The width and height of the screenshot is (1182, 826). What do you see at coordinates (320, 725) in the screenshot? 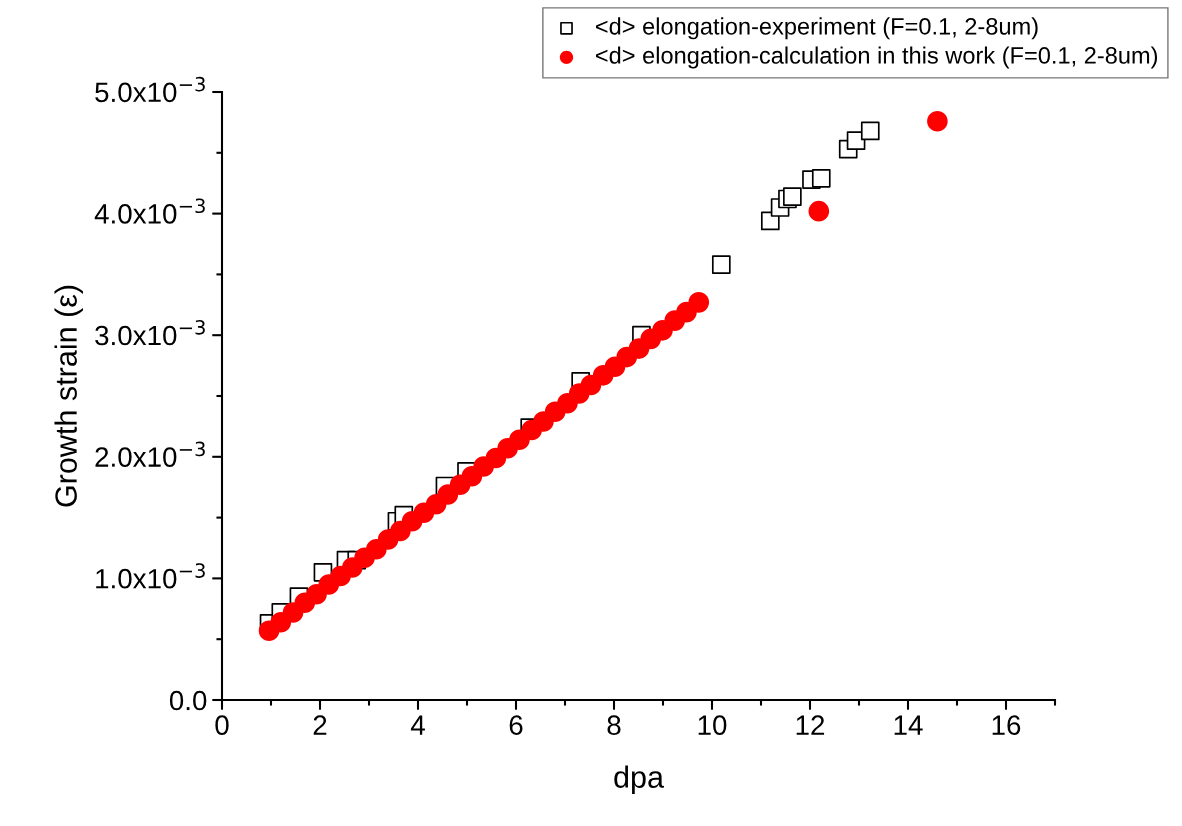
I see `x-tick-label: 2` at bounding box center [320, 725].